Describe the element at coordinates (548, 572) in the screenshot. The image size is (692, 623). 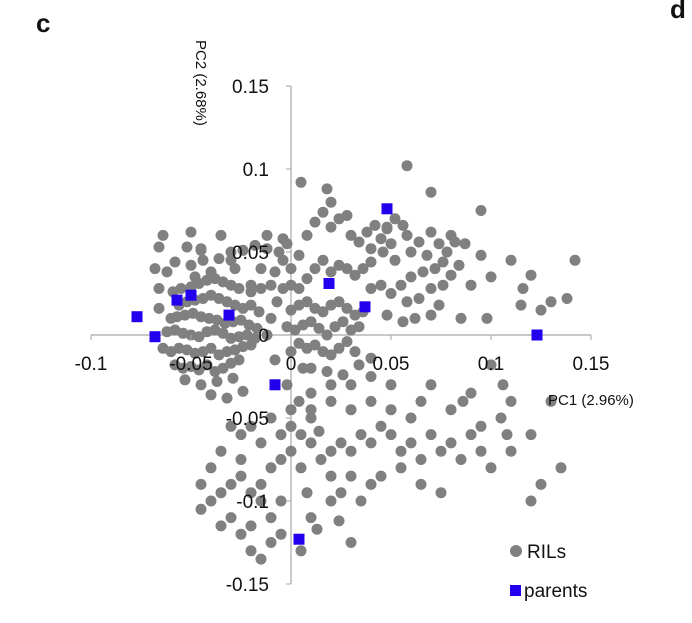
I see `legend: RILs parents` at that location.